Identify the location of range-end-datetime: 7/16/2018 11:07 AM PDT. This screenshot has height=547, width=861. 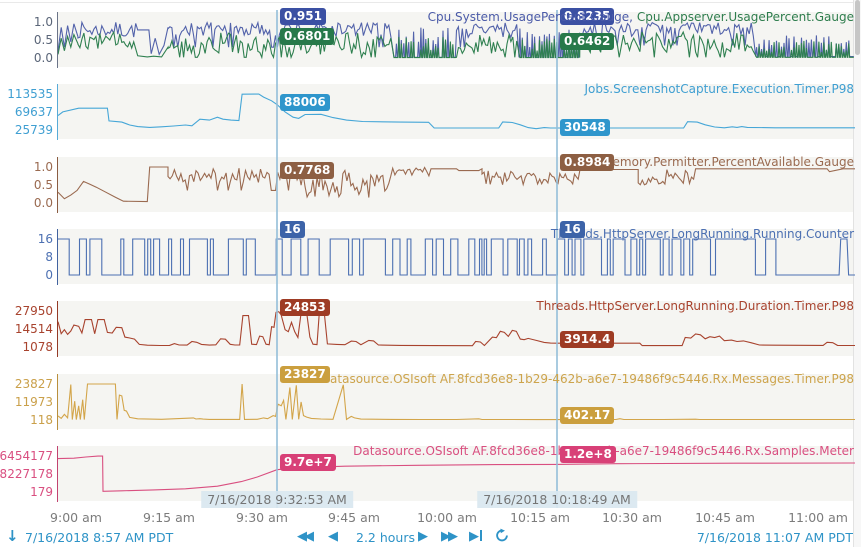
(774, 537).